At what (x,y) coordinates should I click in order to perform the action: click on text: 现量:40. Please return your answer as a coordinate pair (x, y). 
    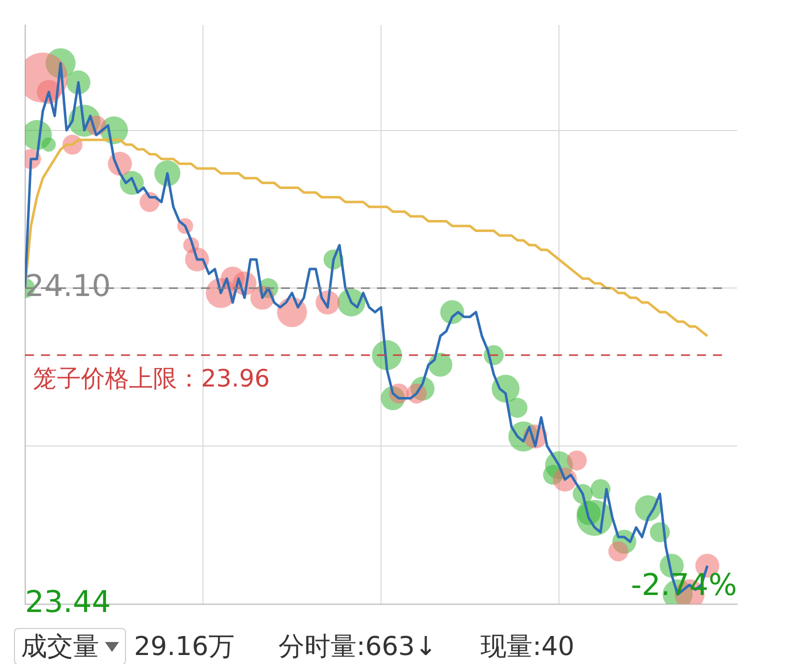
    Looking at the image, I should click on (527, 647).